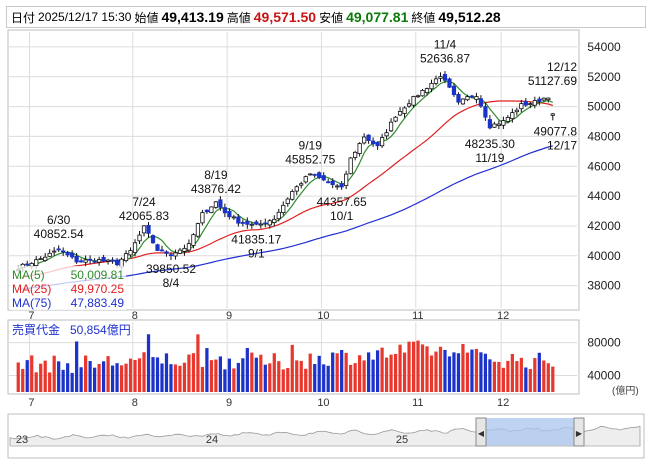  Describe the element at coordinates (23, 17) in the screenshot. I see `date-label: 日付` at that location.